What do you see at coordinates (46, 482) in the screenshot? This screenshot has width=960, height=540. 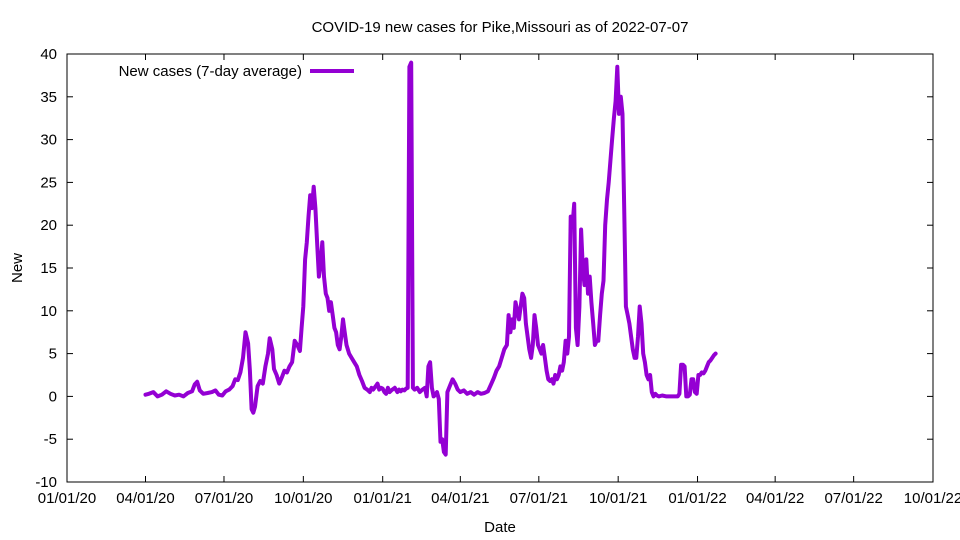 I see `y-tick-label: -10` at bounding box center [46, 482].